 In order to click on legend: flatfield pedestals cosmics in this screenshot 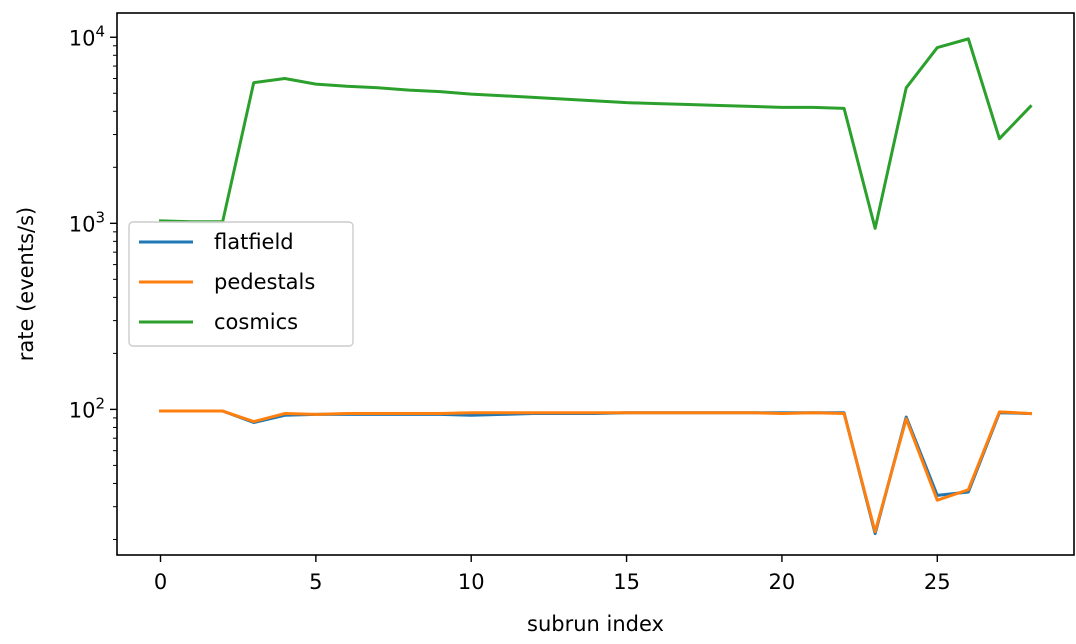, I will do `click(241, 284)`.